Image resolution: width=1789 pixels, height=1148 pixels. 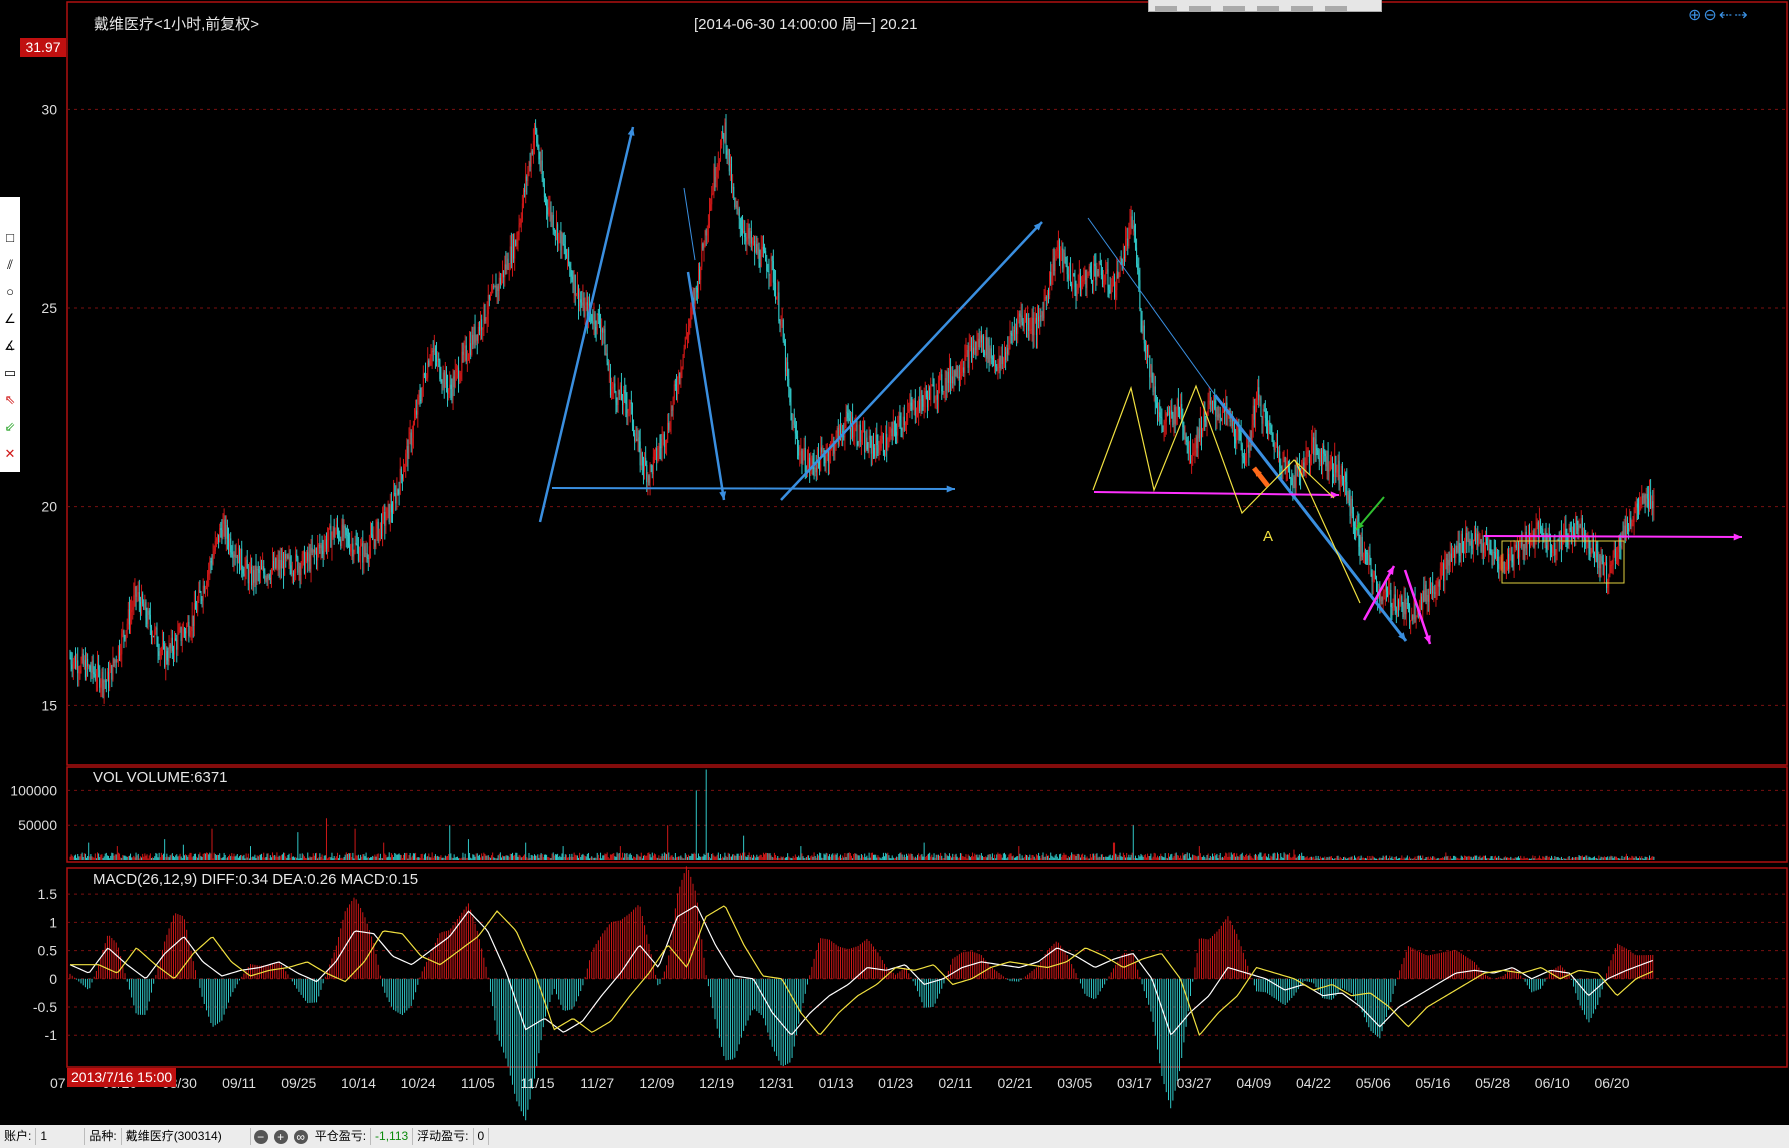 I want to click on resistance-arrow-magenta-head, so click(x=1737, y=537).